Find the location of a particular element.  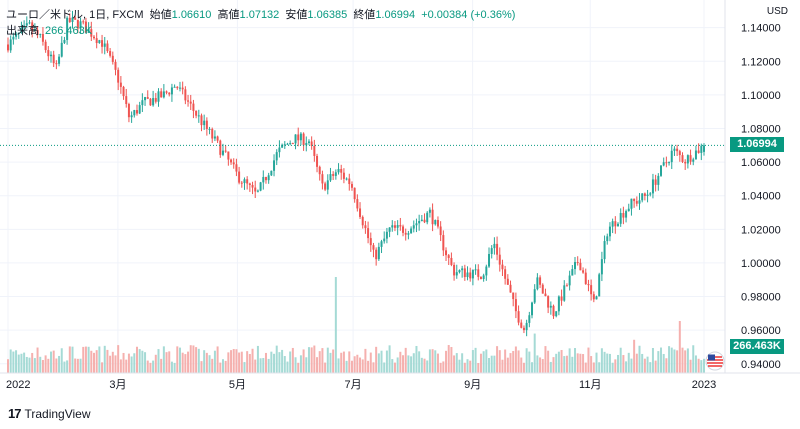

price-tick-label: 1.06000 is located at coordinates (761, 163).